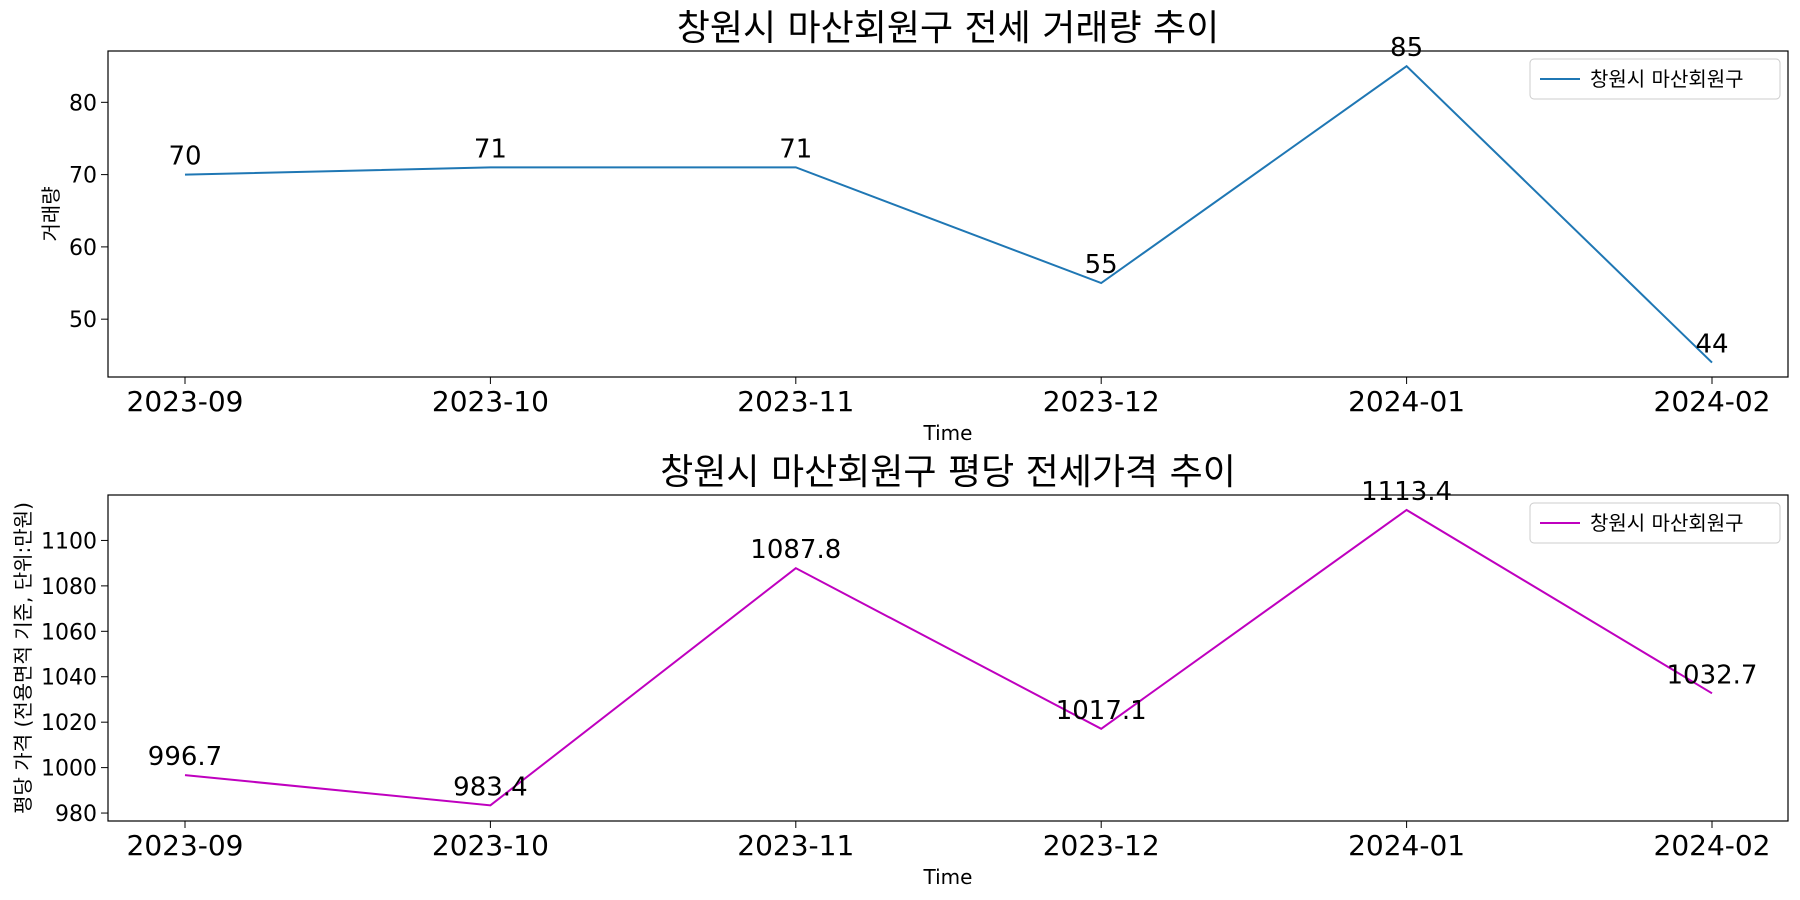  Describe the element at coordinates (83, 320) in the screenshot. I see `y-tick-label: 50` at that location.